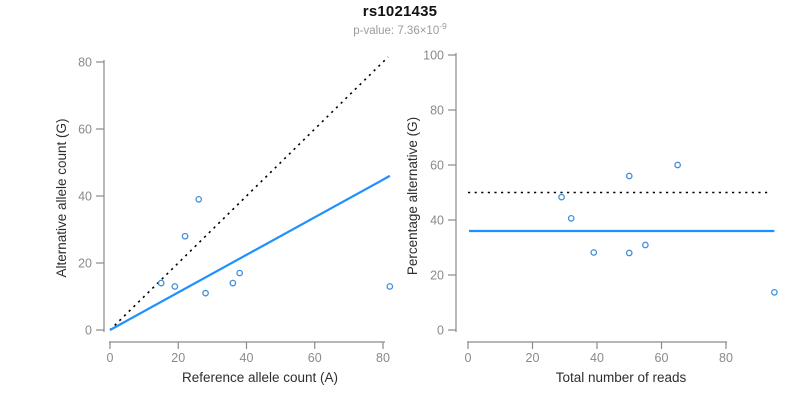  Describe the element at coordinates (61, 197) in the screenshot. I see `y-axis-title: Alternative allele count (G)` at that location.